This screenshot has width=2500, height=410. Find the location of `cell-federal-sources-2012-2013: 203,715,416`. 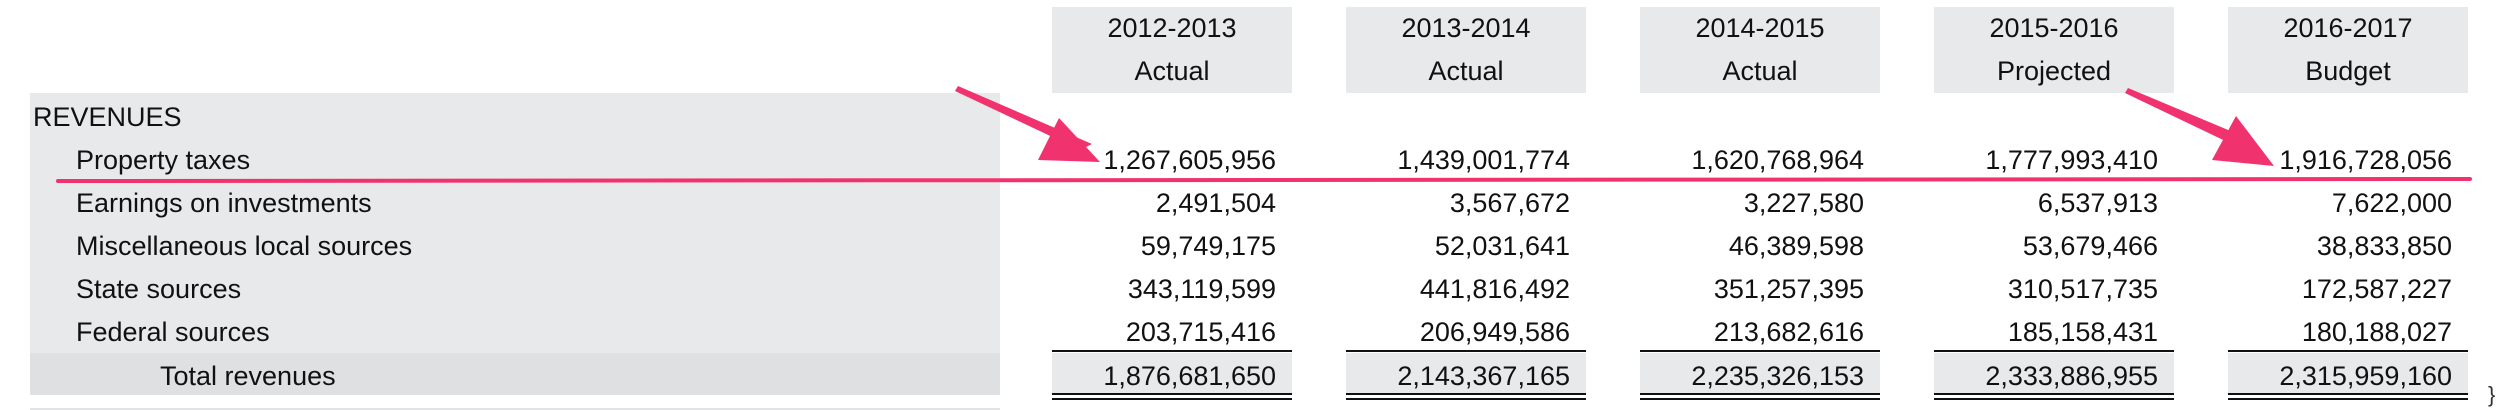

cell-federal-sources-2012-2013: 203,715,416 is located at coordinates (1200, 332).